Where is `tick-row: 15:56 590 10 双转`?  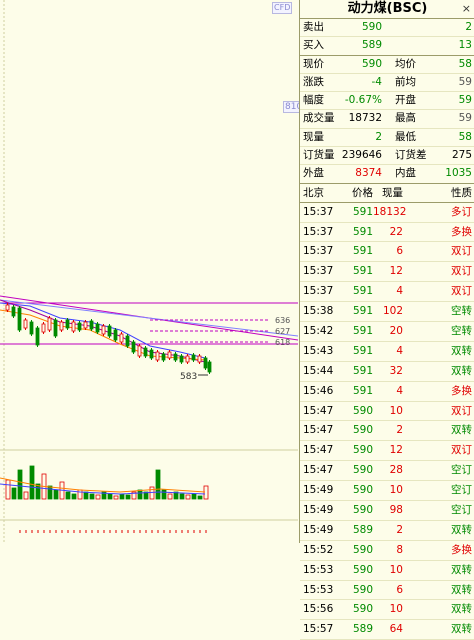 tick-row: 15:56 590 10 双转 is located at coordinates (387, 610).